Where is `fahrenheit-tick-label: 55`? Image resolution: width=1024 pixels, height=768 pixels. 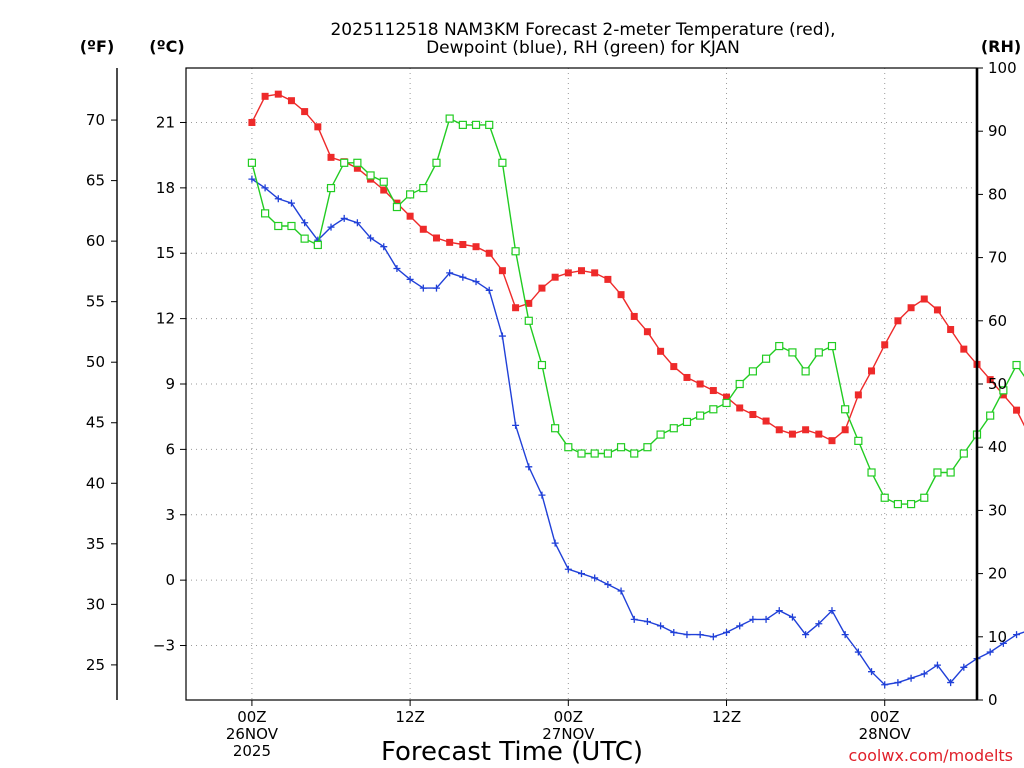 fahrenheit-tick-label: 55 is located at coordinates (95, 302).